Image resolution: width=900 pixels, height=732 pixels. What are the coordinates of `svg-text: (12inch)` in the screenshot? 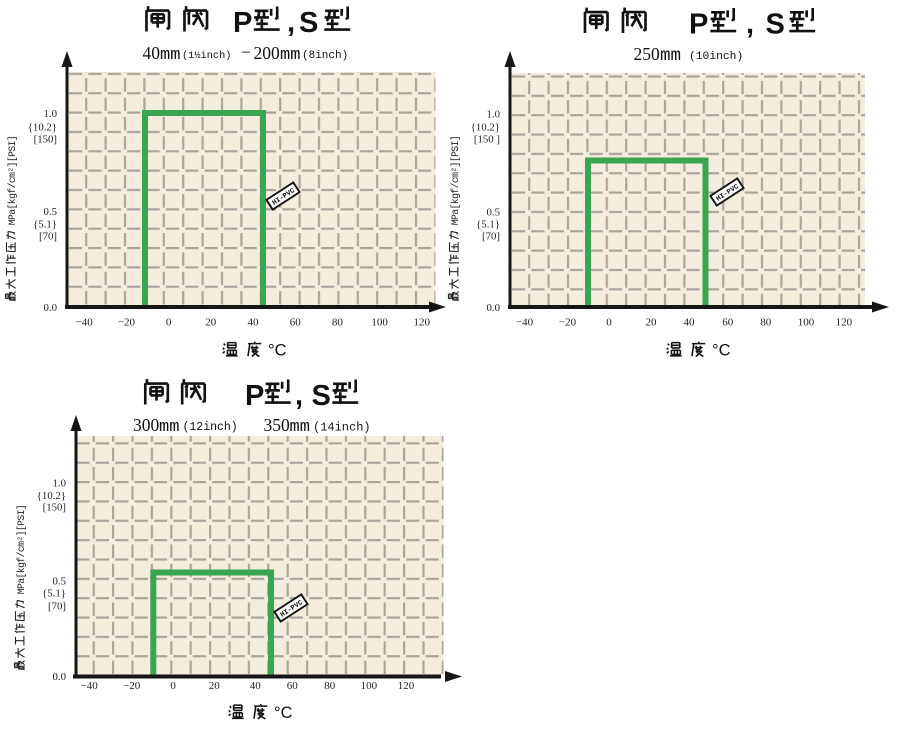 It's located at (210, 427).